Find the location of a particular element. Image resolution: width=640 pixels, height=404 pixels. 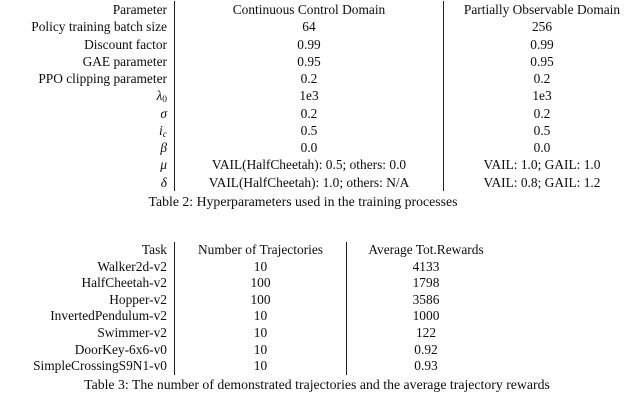

param-label: InvertedPendulum-v2 is located at coordinates (108, 316).